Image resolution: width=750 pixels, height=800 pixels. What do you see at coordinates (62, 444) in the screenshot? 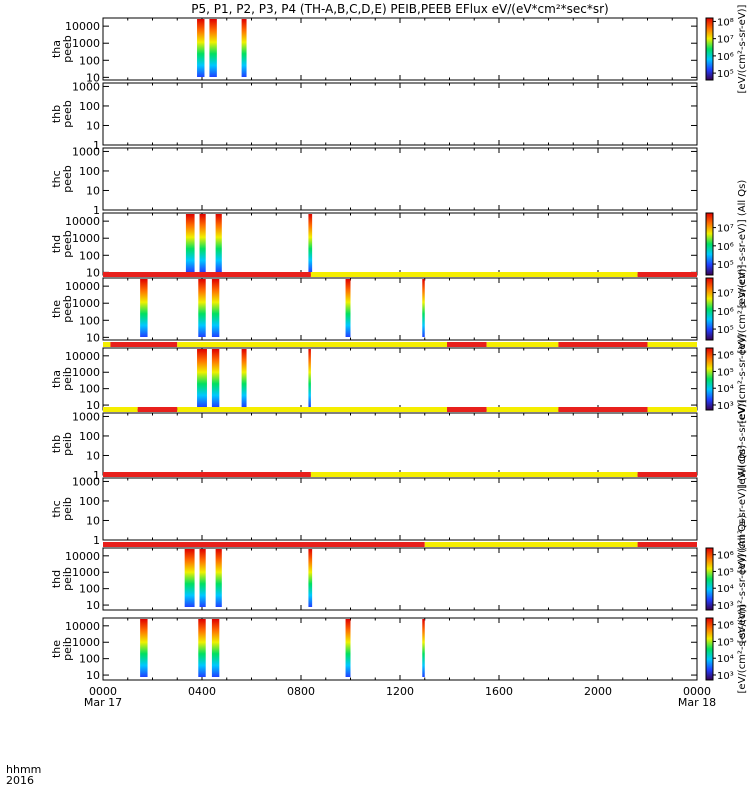
I see `y-axis-label: thbpeib` at bounding box center [62, 444].